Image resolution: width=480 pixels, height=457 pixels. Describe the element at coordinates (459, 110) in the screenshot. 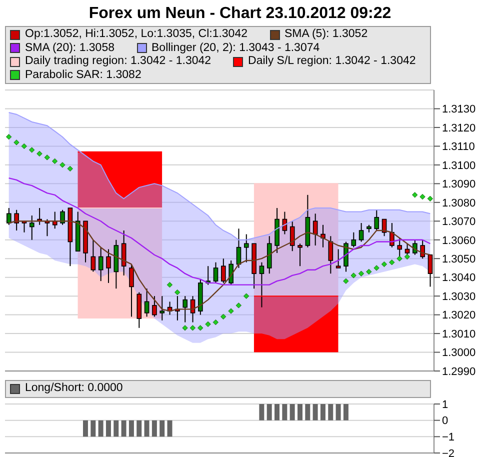

I see `y-tick-label: 1.3130` at that location.